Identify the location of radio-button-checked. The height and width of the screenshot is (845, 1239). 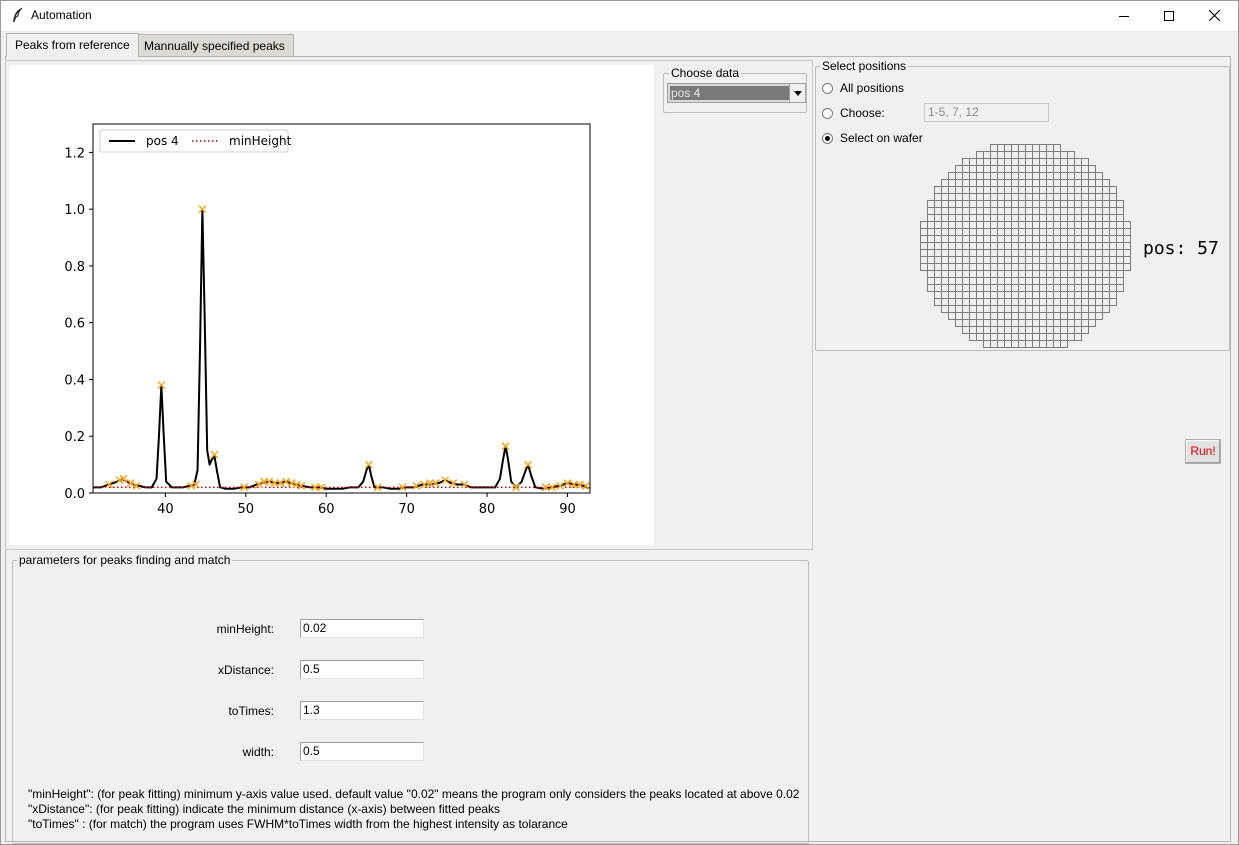
(827, 138).